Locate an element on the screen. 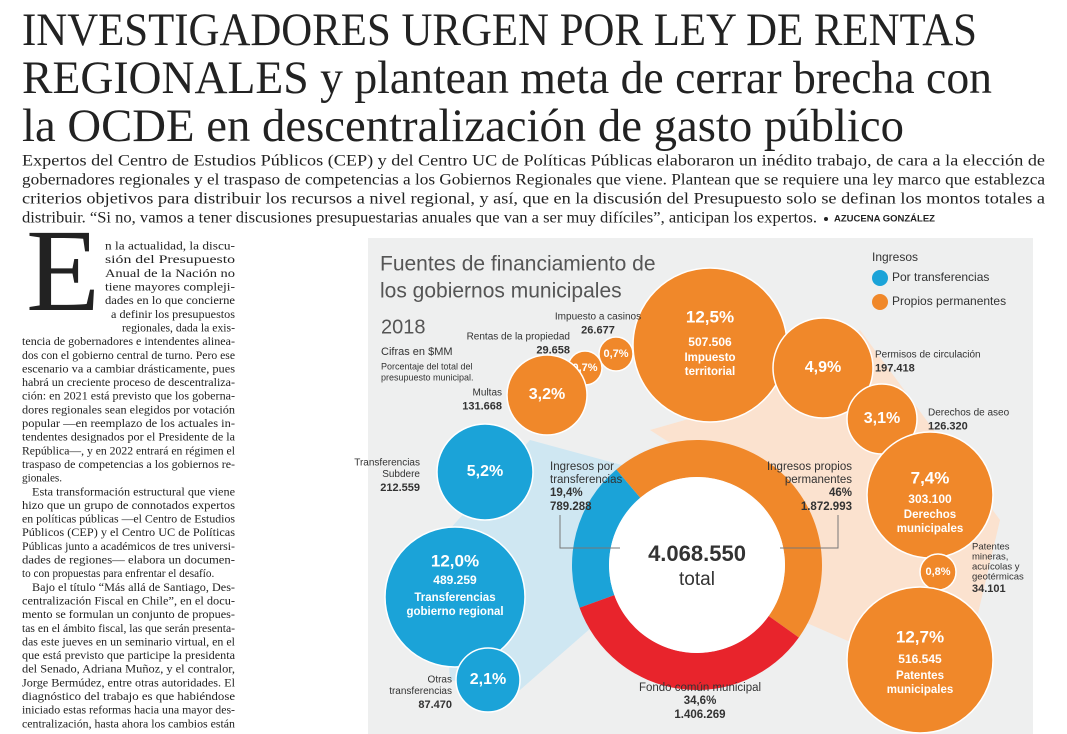  article-line: dades en lo que concierne is located at coordinates (170, 301).